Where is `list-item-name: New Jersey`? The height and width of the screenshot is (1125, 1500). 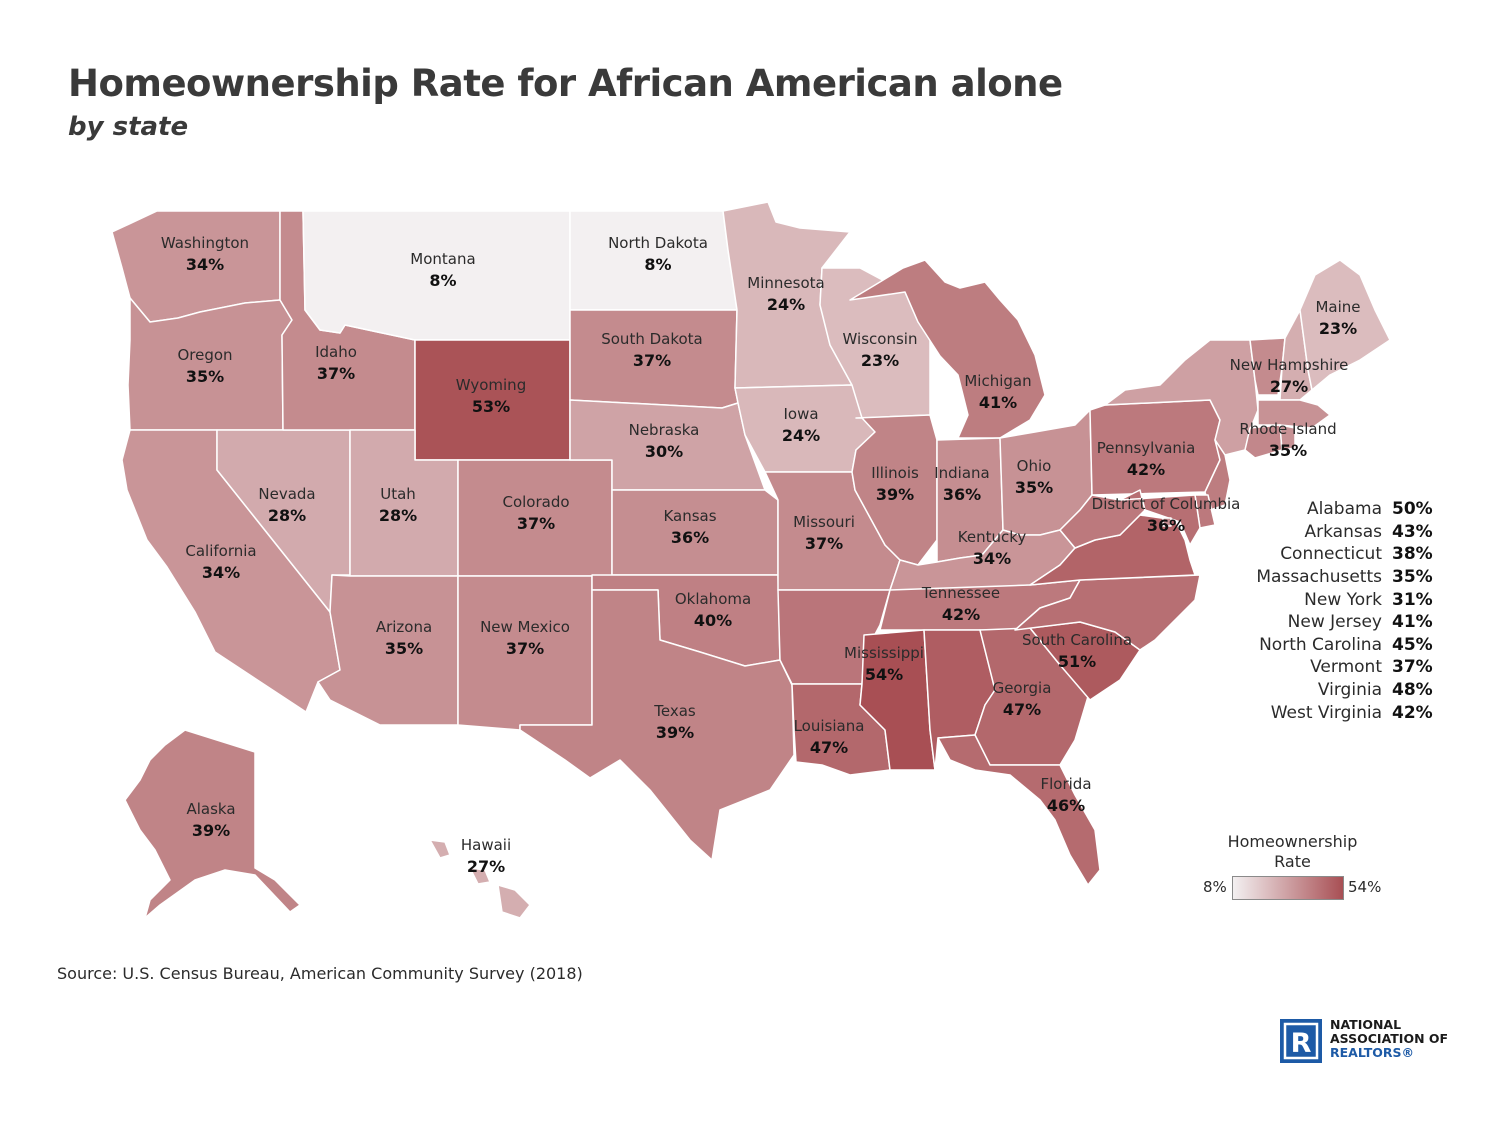 list-item-name: New Jersey is located at coordinates (1334, 622).